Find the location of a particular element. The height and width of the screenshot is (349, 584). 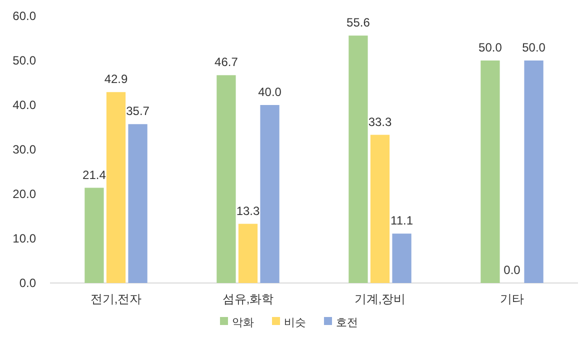

data-label: 33.3 is located at coordinates (380, 121).